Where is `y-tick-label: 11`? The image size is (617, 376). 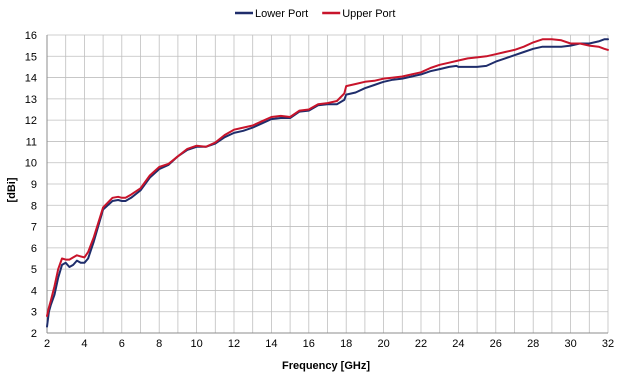 y-tick-label: 11 is located at coordinates (31, 142).